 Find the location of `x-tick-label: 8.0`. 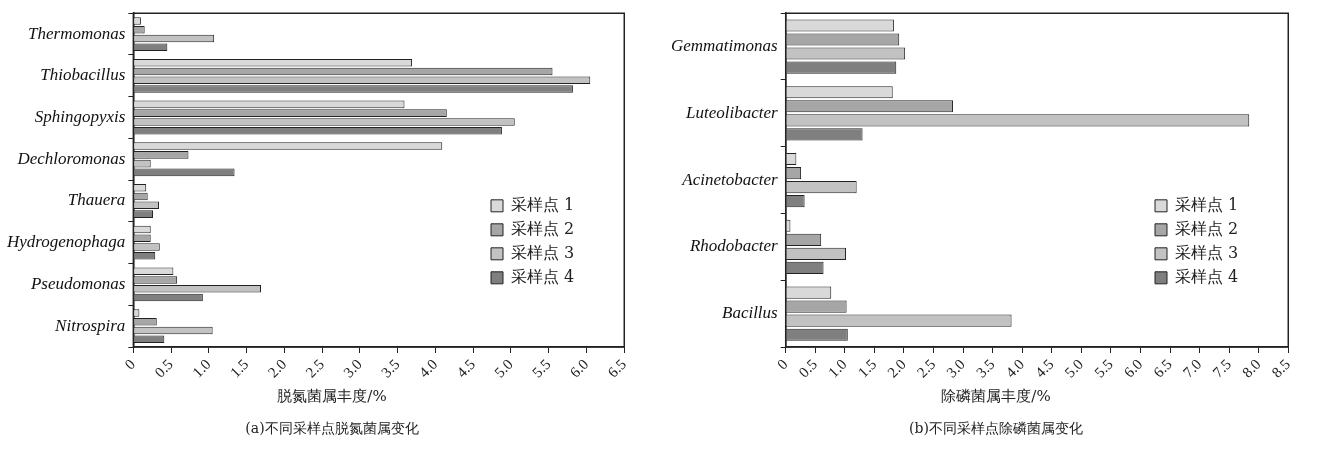

x-tick-label: 8.0 is located at coordinates (1251, 368).